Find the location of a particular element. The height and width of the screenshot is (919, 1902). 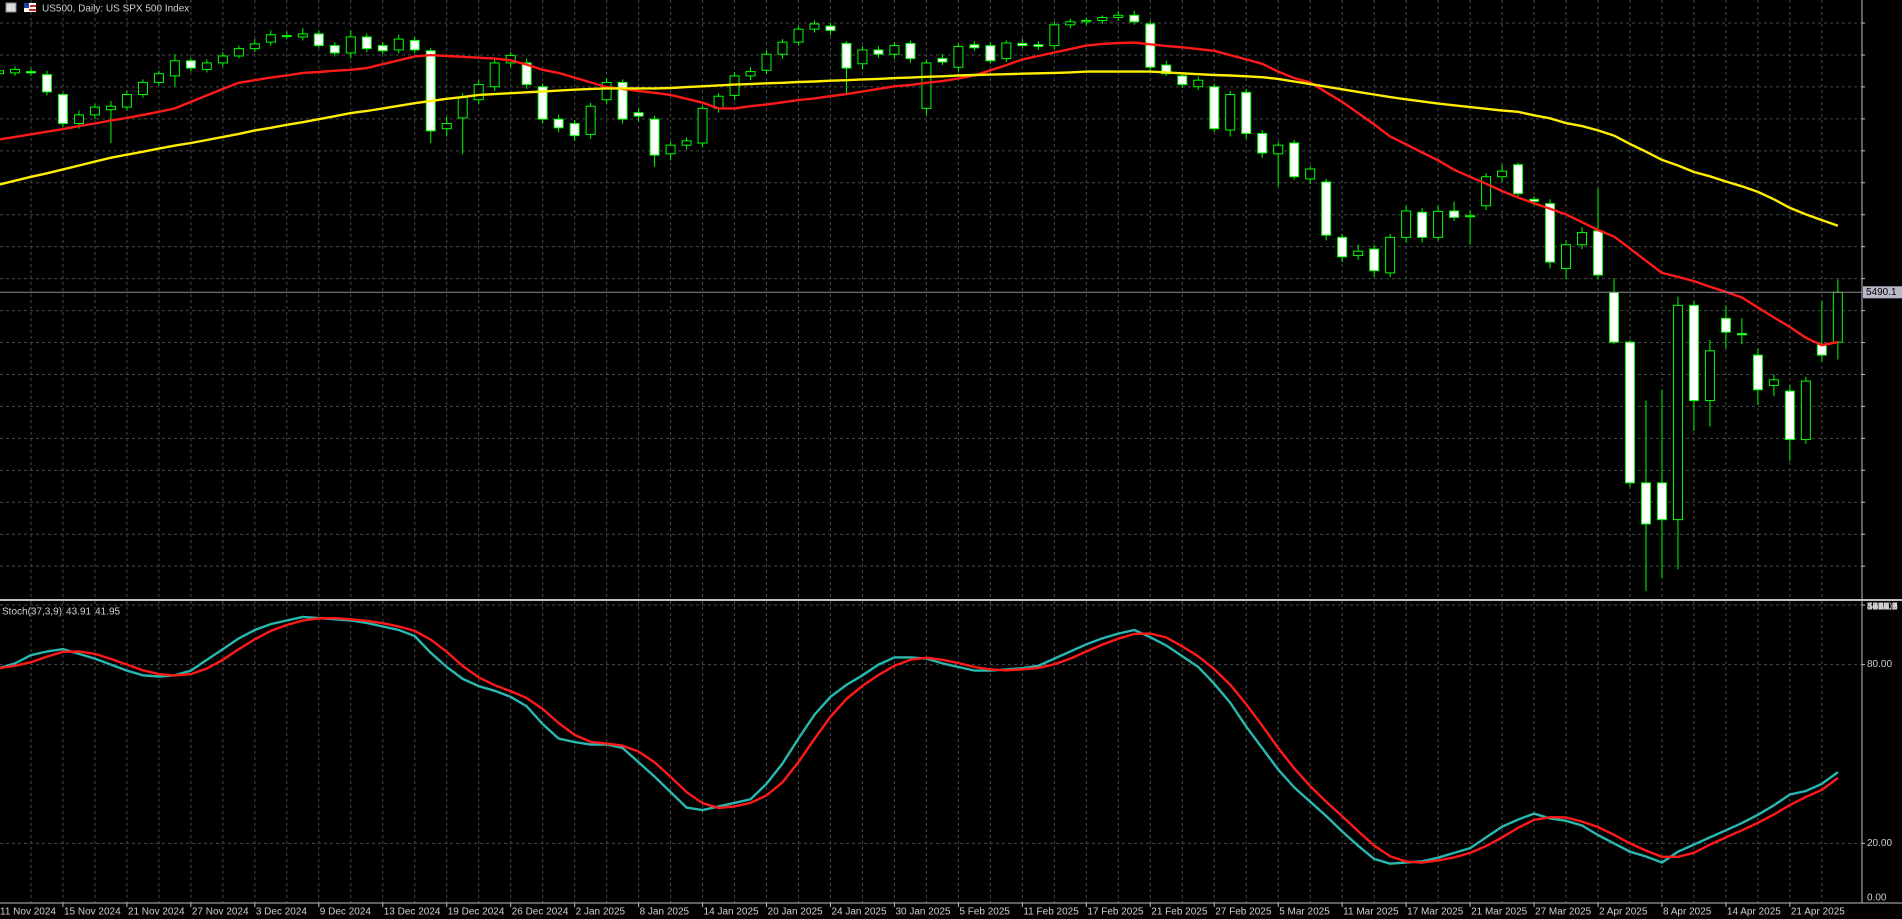

y-tick-label: 5152.7 is located at coordinates (1882, 607).